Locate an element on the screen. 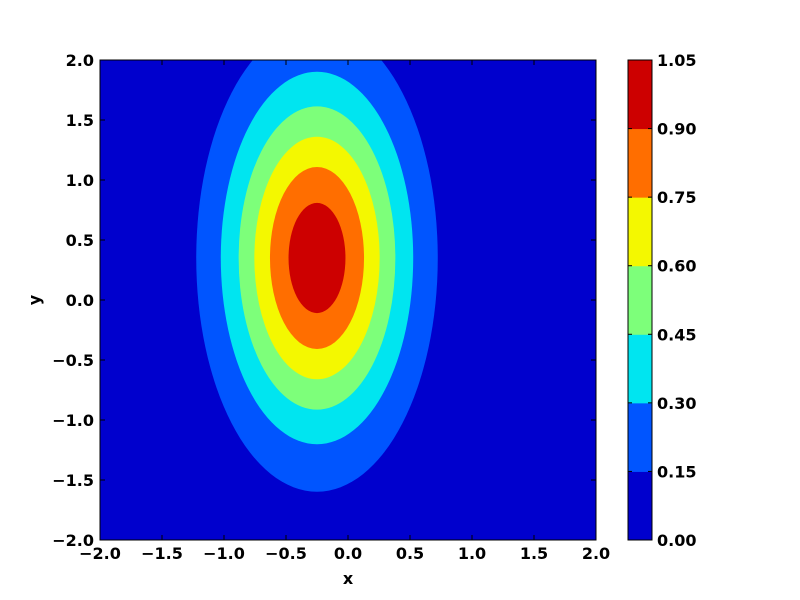  y-axis-label: y is located at coordinates (34, 299).